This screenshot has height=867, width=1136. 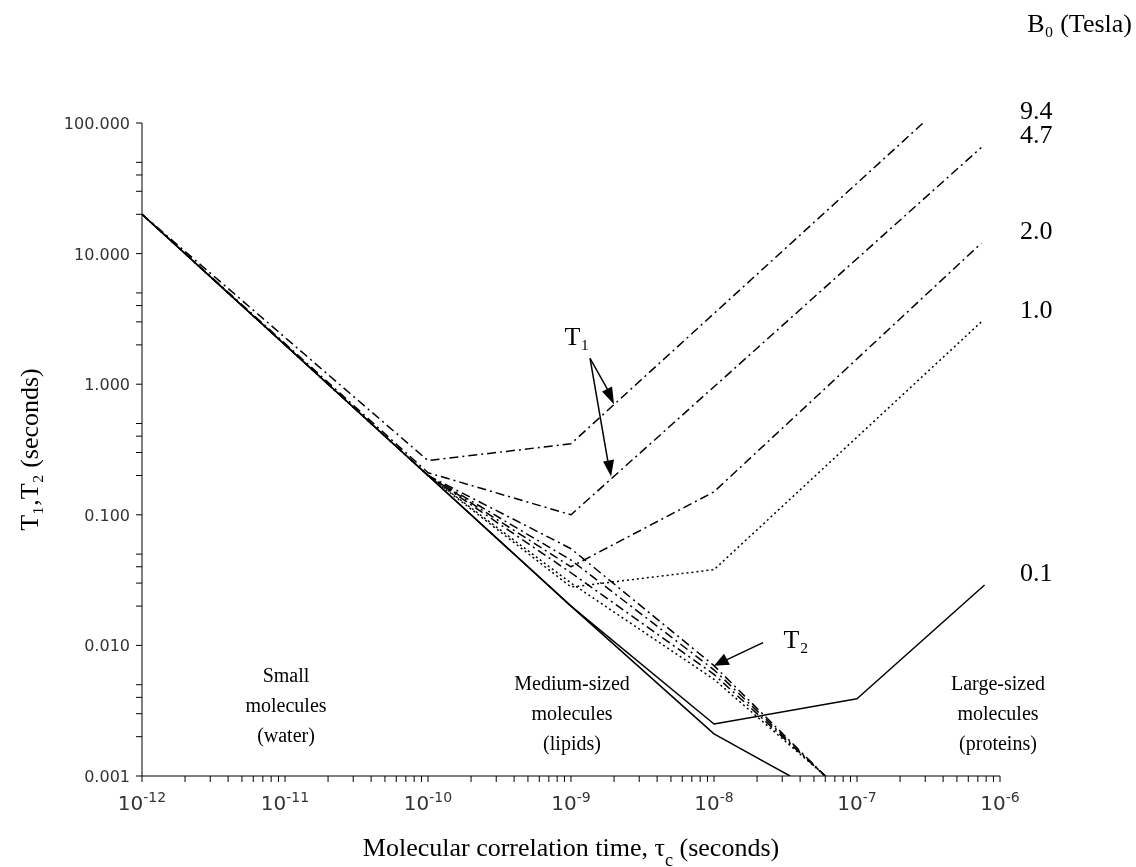 I want to click on x-tick-label: 10$^{-9}$, so click(x=571, y=802).